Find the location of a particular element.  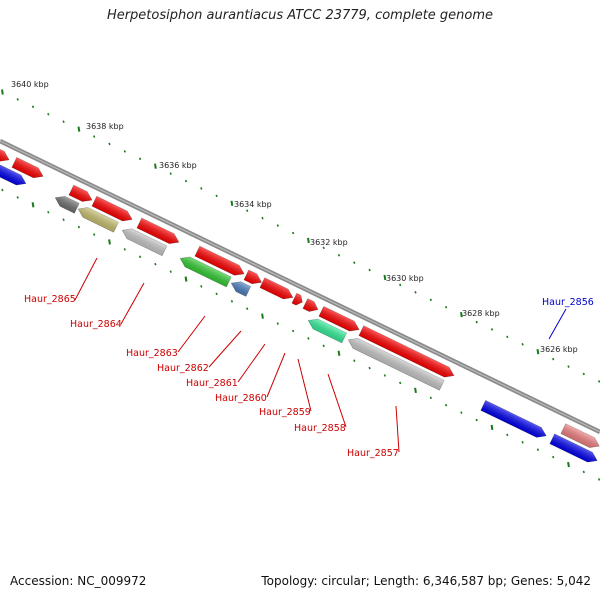

accession-label: Accession: NC_009972 is located at coordinates (78, 581).